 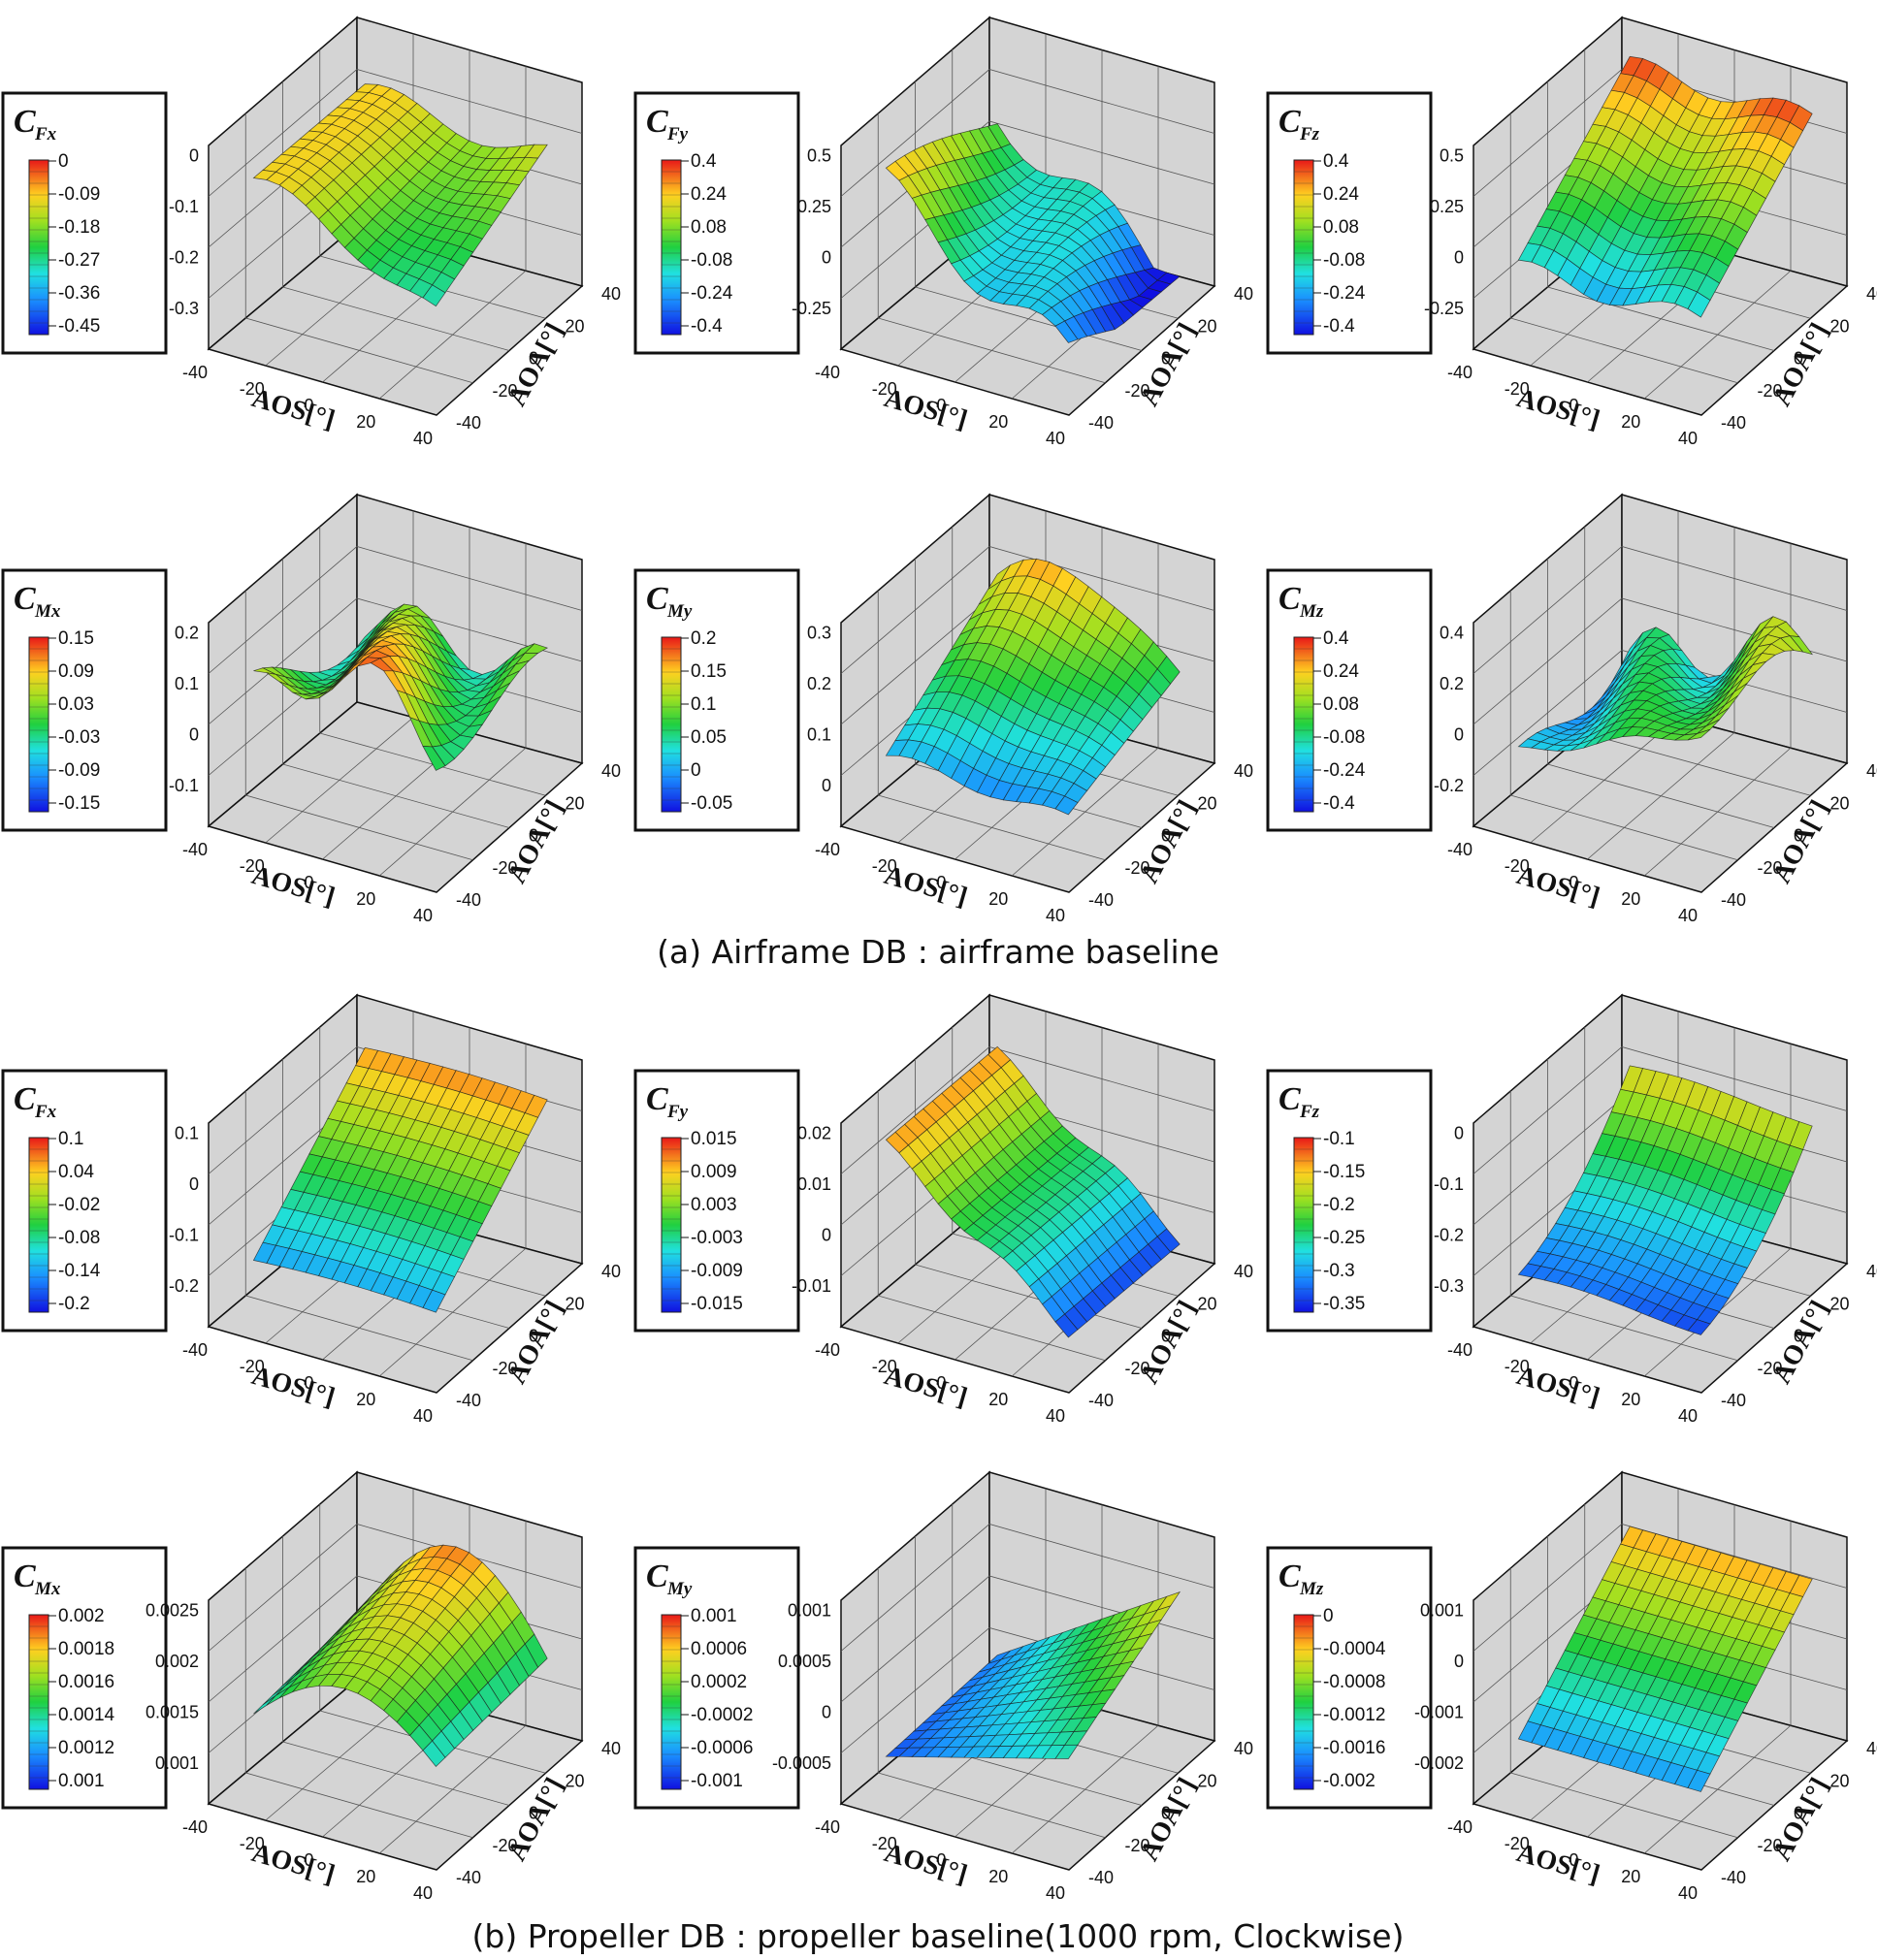 What do you see at coordinates (814, 1133) in the screenshot?
I see `z-tick-label: 0.02` at bounding box center [814, 1133].